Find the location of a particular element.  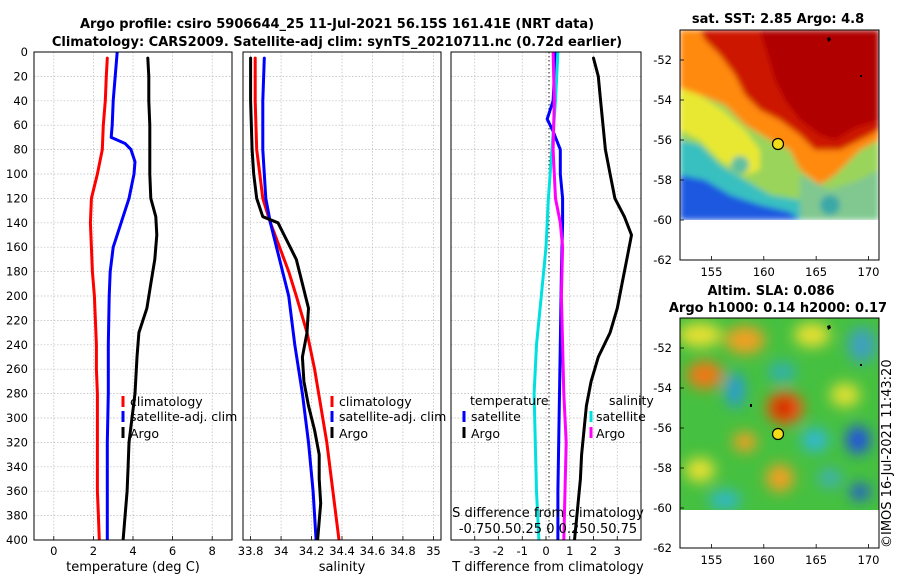

legend-label-s-satellite: satellite is located at coordinates (621, 416).